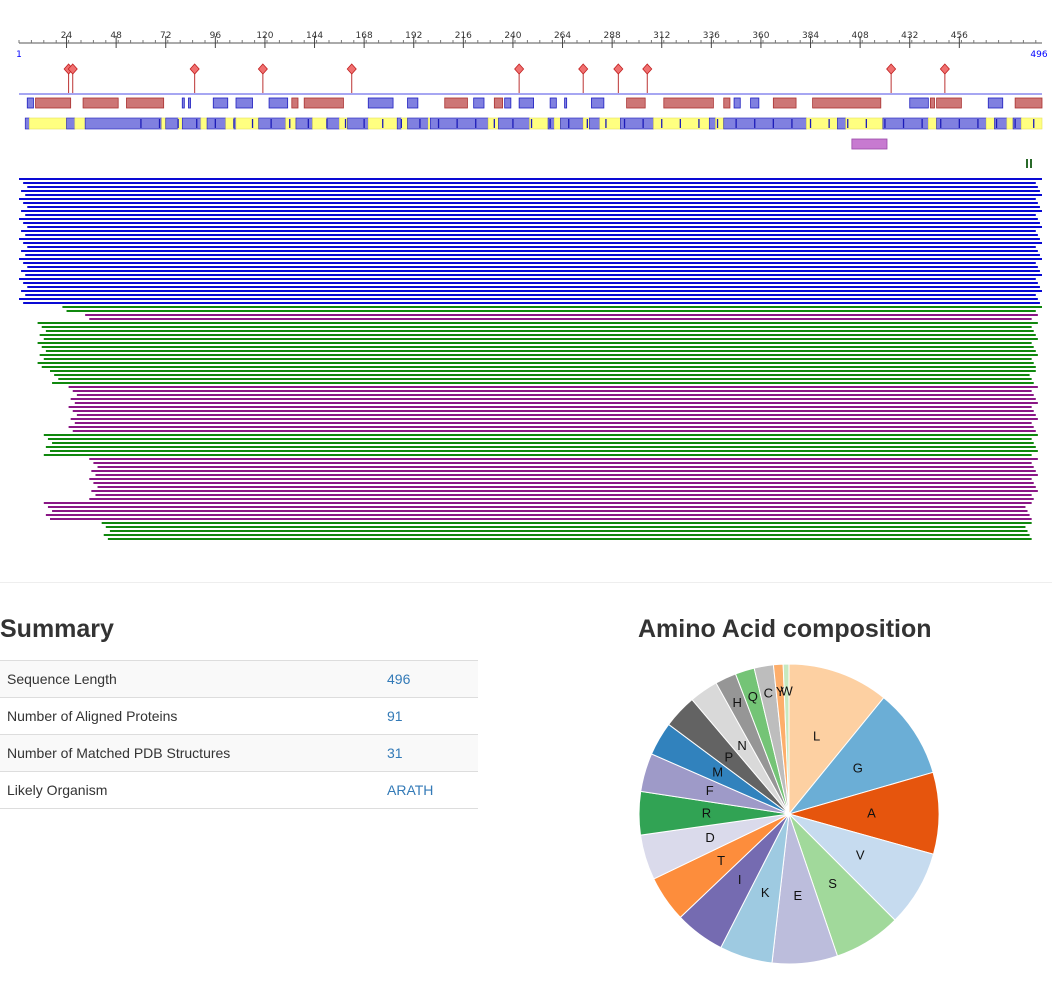 This screenshot has width=1052, height=985. Describe the element at coordinates (216, 36) in the screenshot. I see `ruler-tick-label: 96` at that location.